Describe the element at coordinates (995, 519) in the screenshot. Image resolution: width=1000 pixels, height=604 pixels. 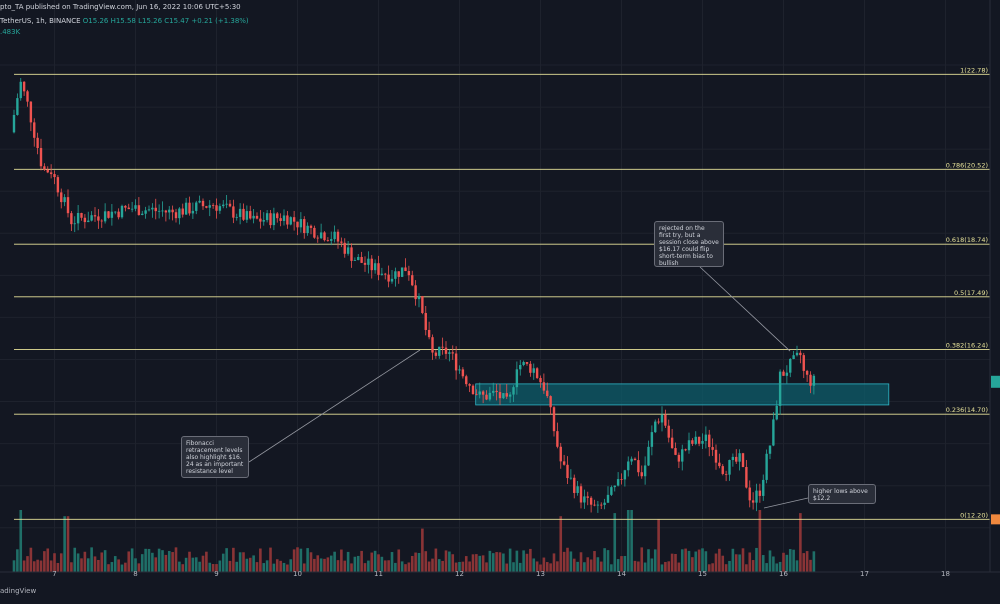
I see `fib-zero-price-tag` at that location.